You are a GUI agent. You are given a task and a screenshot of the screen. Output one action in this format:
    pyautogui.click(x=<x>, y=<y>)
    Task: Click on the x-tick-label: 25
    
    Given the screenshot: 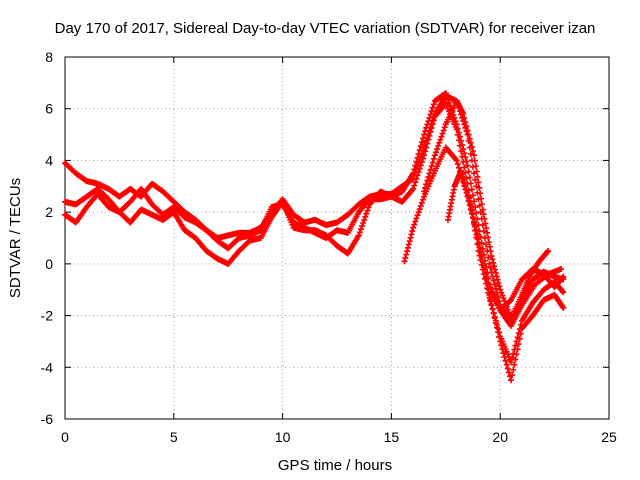 What is the action you would take?
    pyautogui.click(x=609, y=437)
    